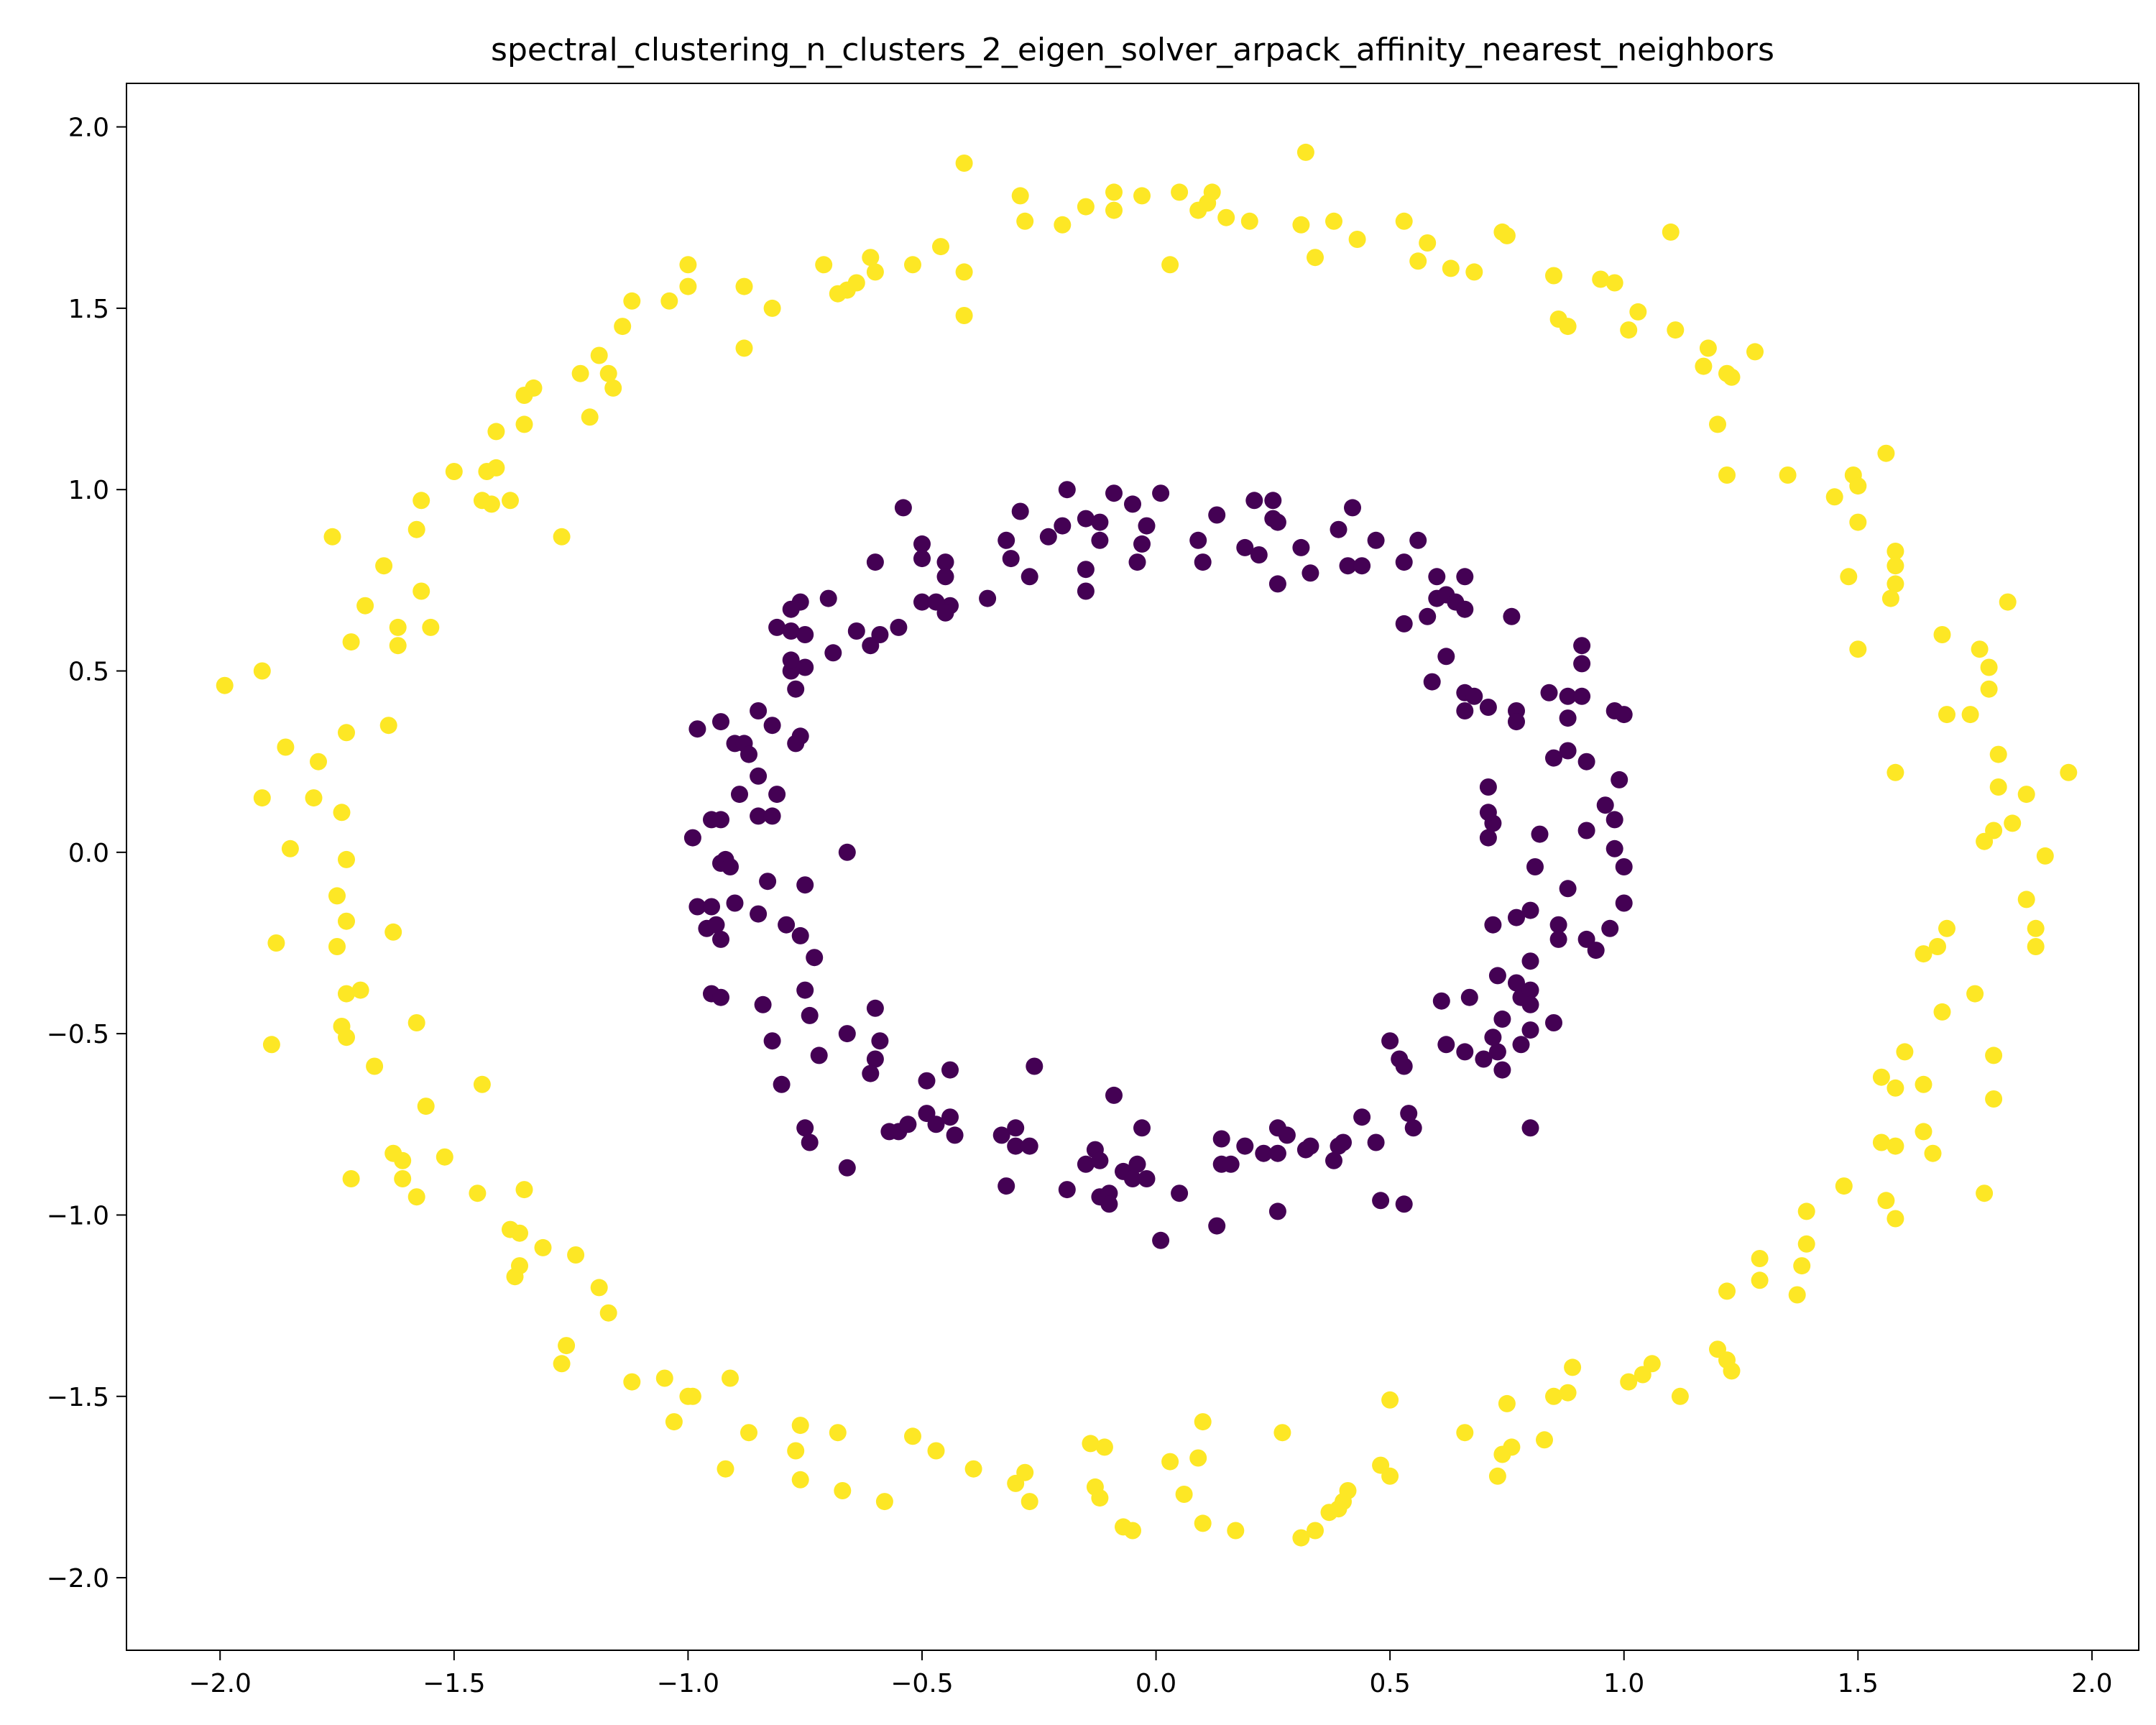 The image size is (2156, 1725). Describe the element at coordinates (454, 1683) in the screenshot. I see `x-tick-label: −1.5` at that location.